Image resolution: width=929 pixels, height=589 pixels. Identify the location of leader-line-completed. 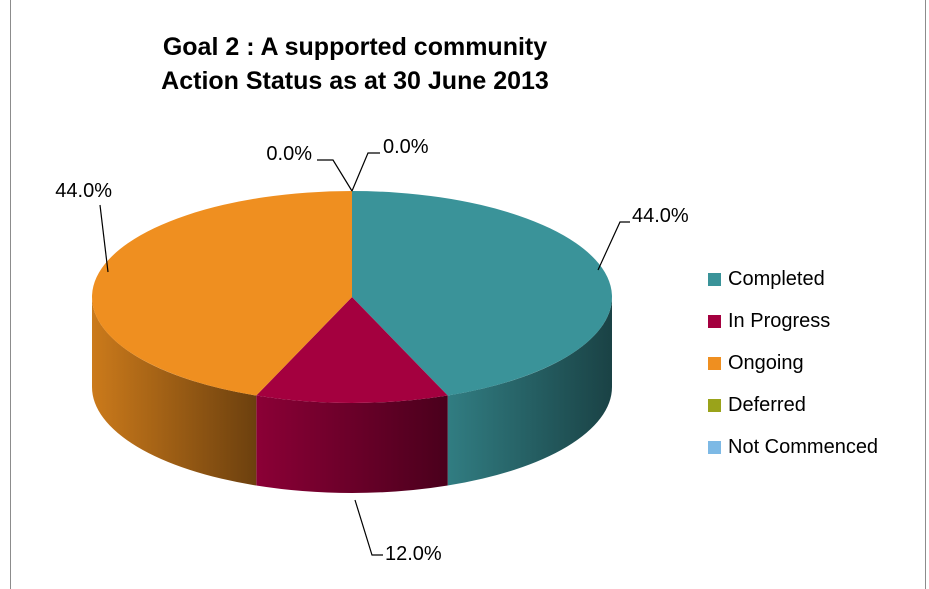
(613, 246).